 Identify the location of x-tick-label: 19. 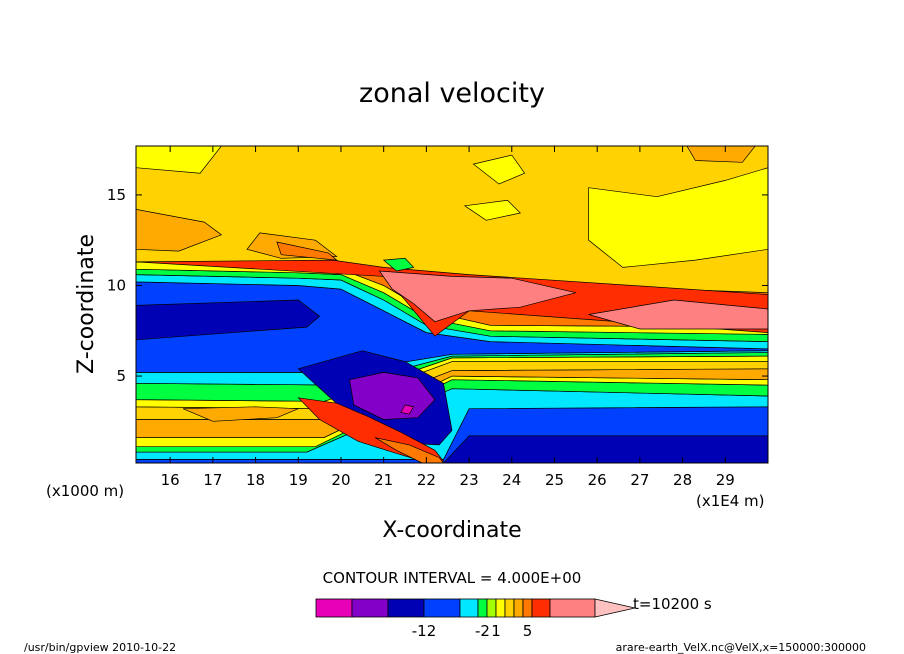
(298, 480).